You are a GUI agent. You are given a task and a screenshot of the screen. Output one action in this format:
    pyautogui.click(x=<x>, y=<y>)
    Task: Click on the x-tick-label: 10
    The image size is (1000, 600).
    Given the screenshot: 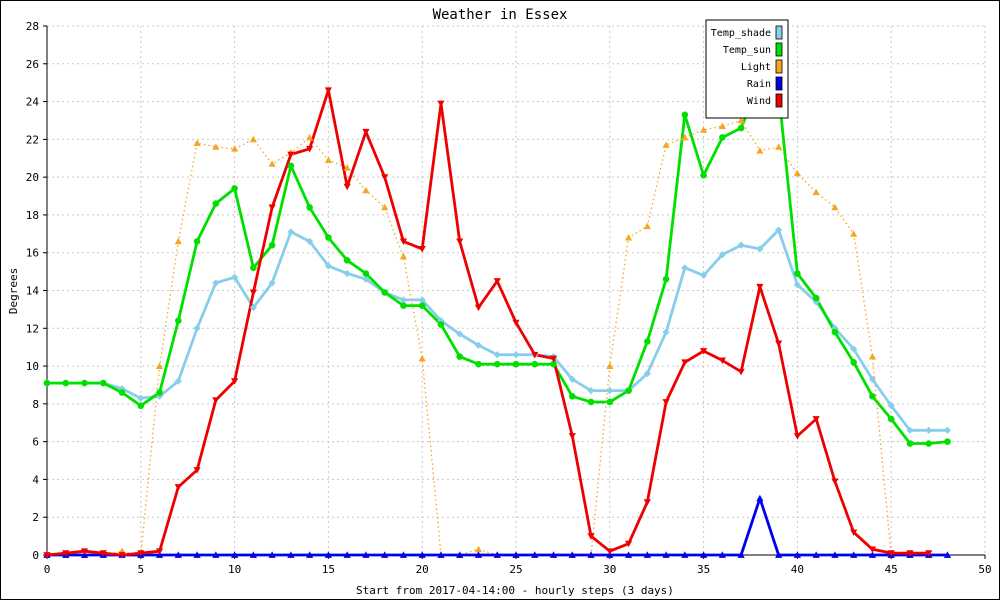 What is the action you would take?
    pyautogui.click(x=234, y=569)
    